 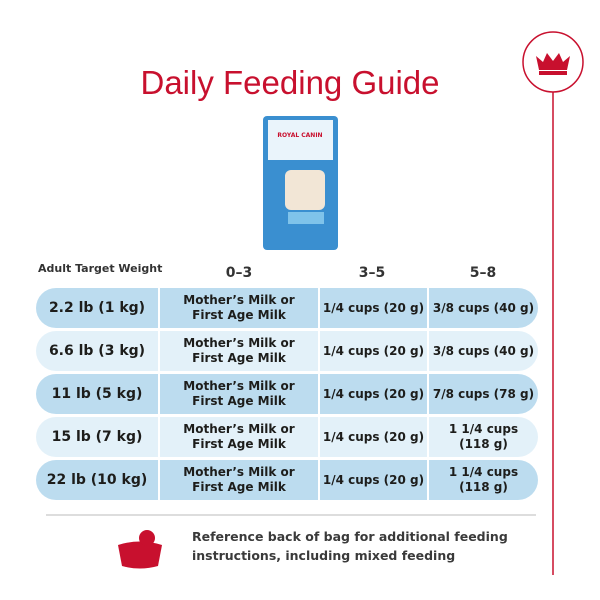 What do you see at coordinates (97, 308) in the screenshot?
I see `weight-cell: 2.2 lb (1 kg)` at bounding box center [97, 308].